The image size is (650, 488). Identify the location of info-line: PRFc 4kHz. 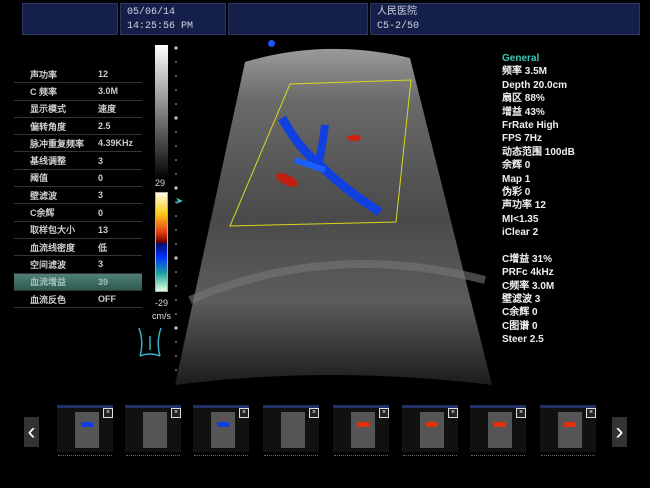
(528, 273).